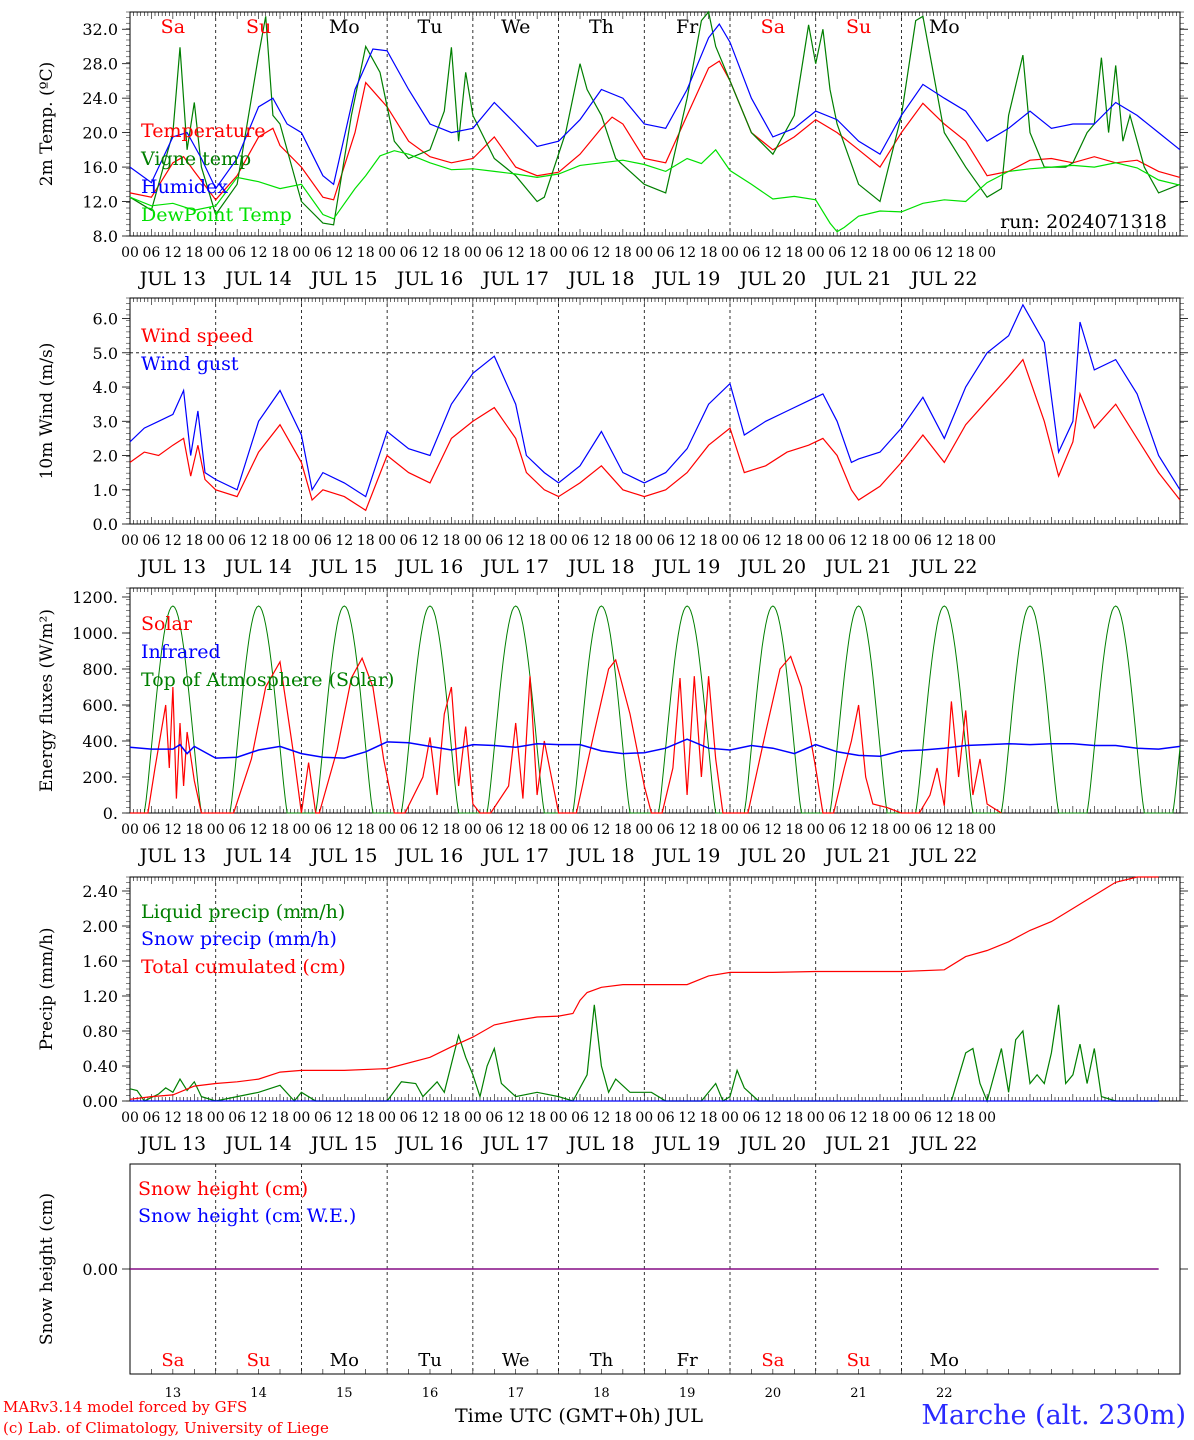 The image size is (1194, 1440). I want to click on wind-date-label: JUL 14, so click(257, 567).